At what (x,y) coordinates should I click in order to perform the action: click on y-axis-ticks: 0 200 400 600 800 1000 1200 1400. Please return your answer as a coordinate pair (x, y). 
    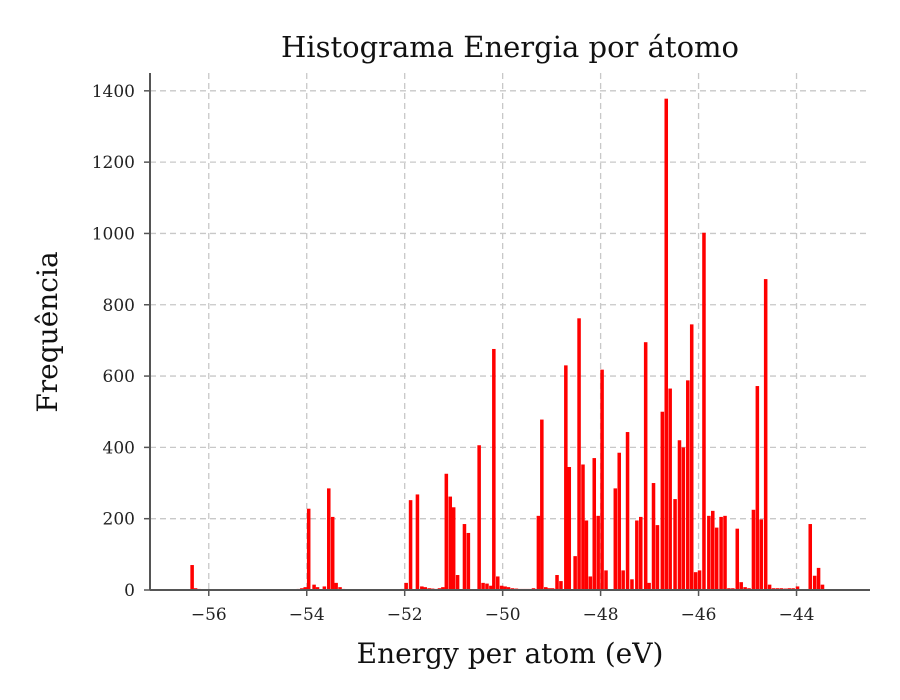
    Looking at the image, I should click on (121, 341).